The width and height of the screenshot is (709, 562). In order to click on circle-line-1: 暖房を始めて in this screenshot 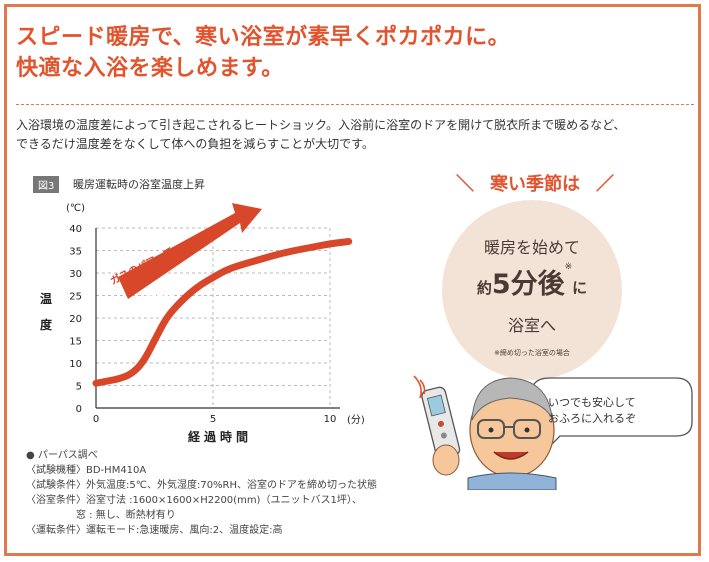, I will do `click(531, 247)`.